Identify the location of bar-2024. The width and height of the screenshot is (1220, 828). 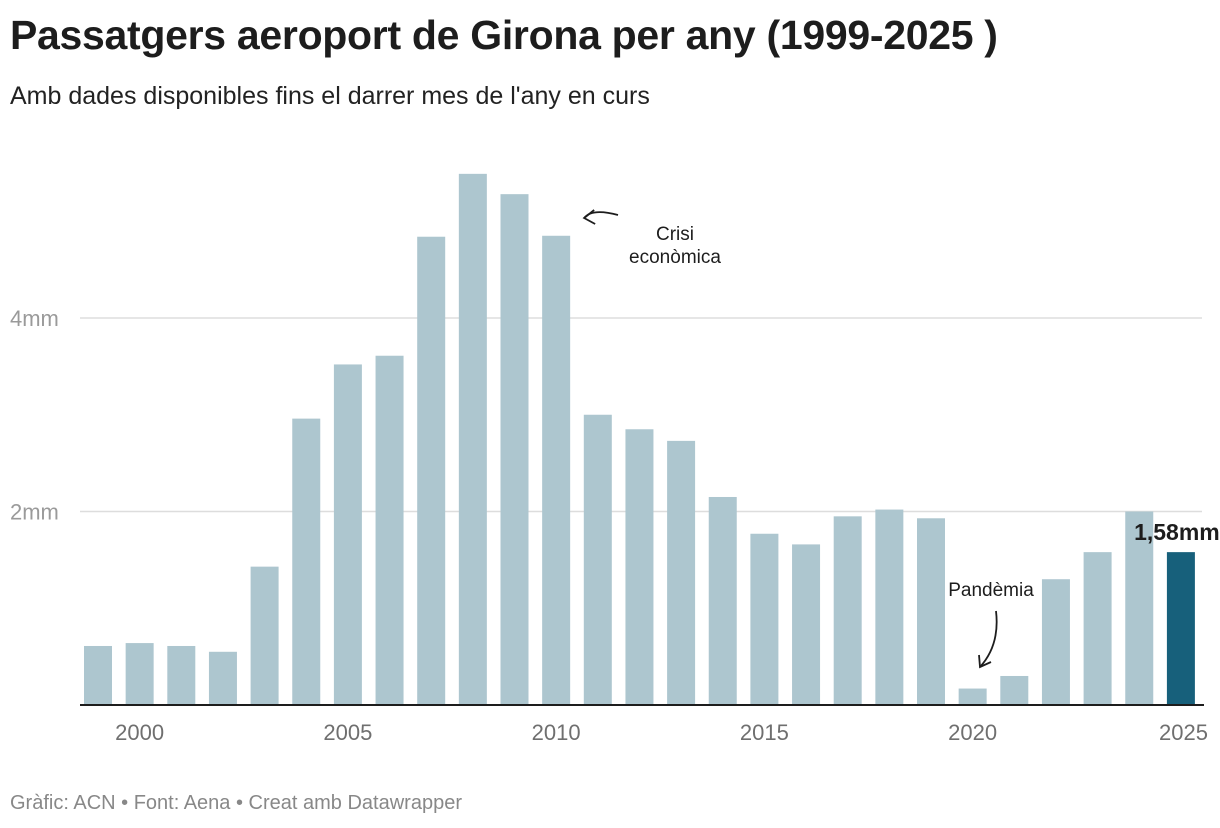
(1139, 608).